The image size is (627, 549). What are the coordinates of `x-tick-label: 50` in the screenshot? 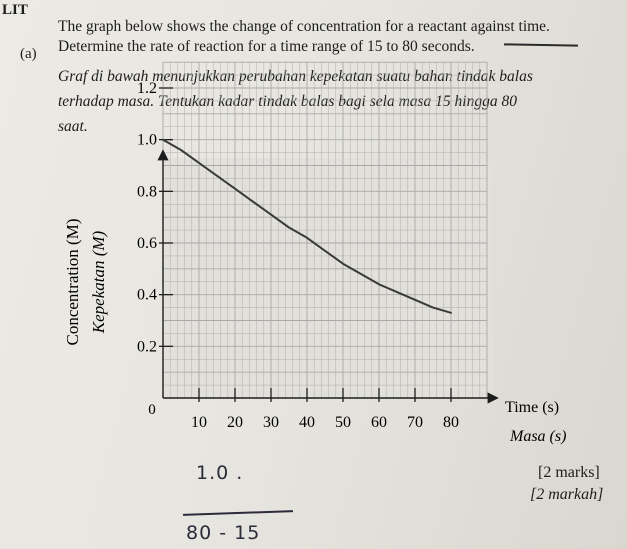 It's located at (343, 422).